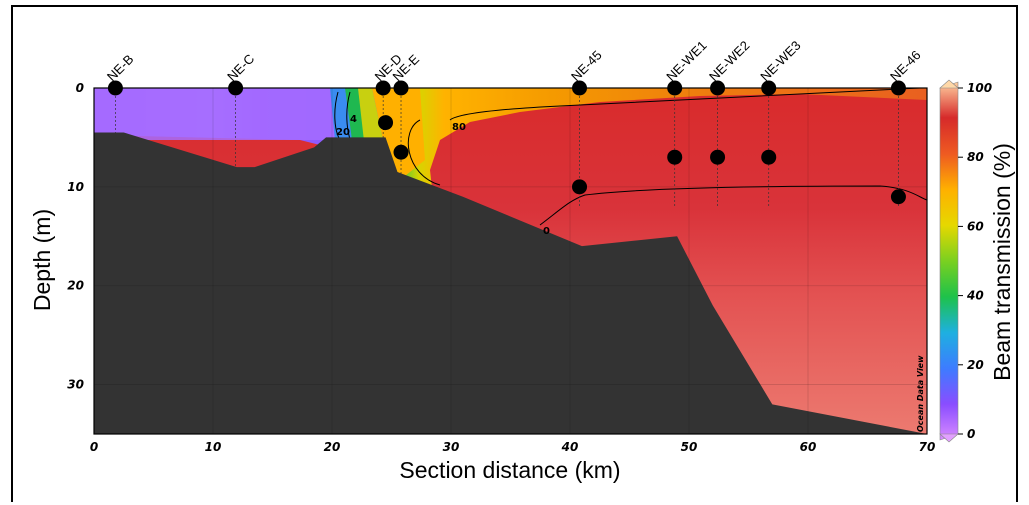  Describe the element at coordinates (1002, 262) in the screenshot. I see `colorbar-label: Beam transmission (%)` at that location.